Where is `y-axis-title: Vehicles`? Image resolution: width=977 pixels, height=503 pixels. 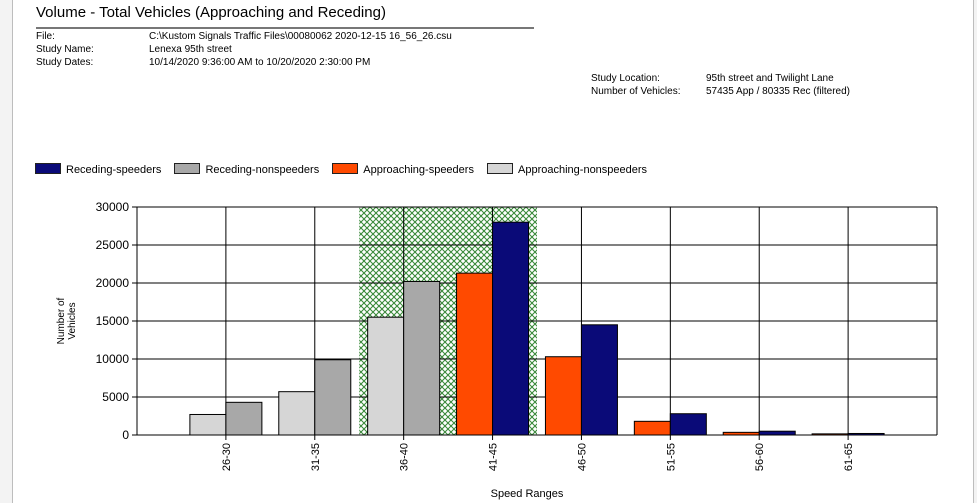
y-axis-title: Vehicles is located at coordinates (72, 320).